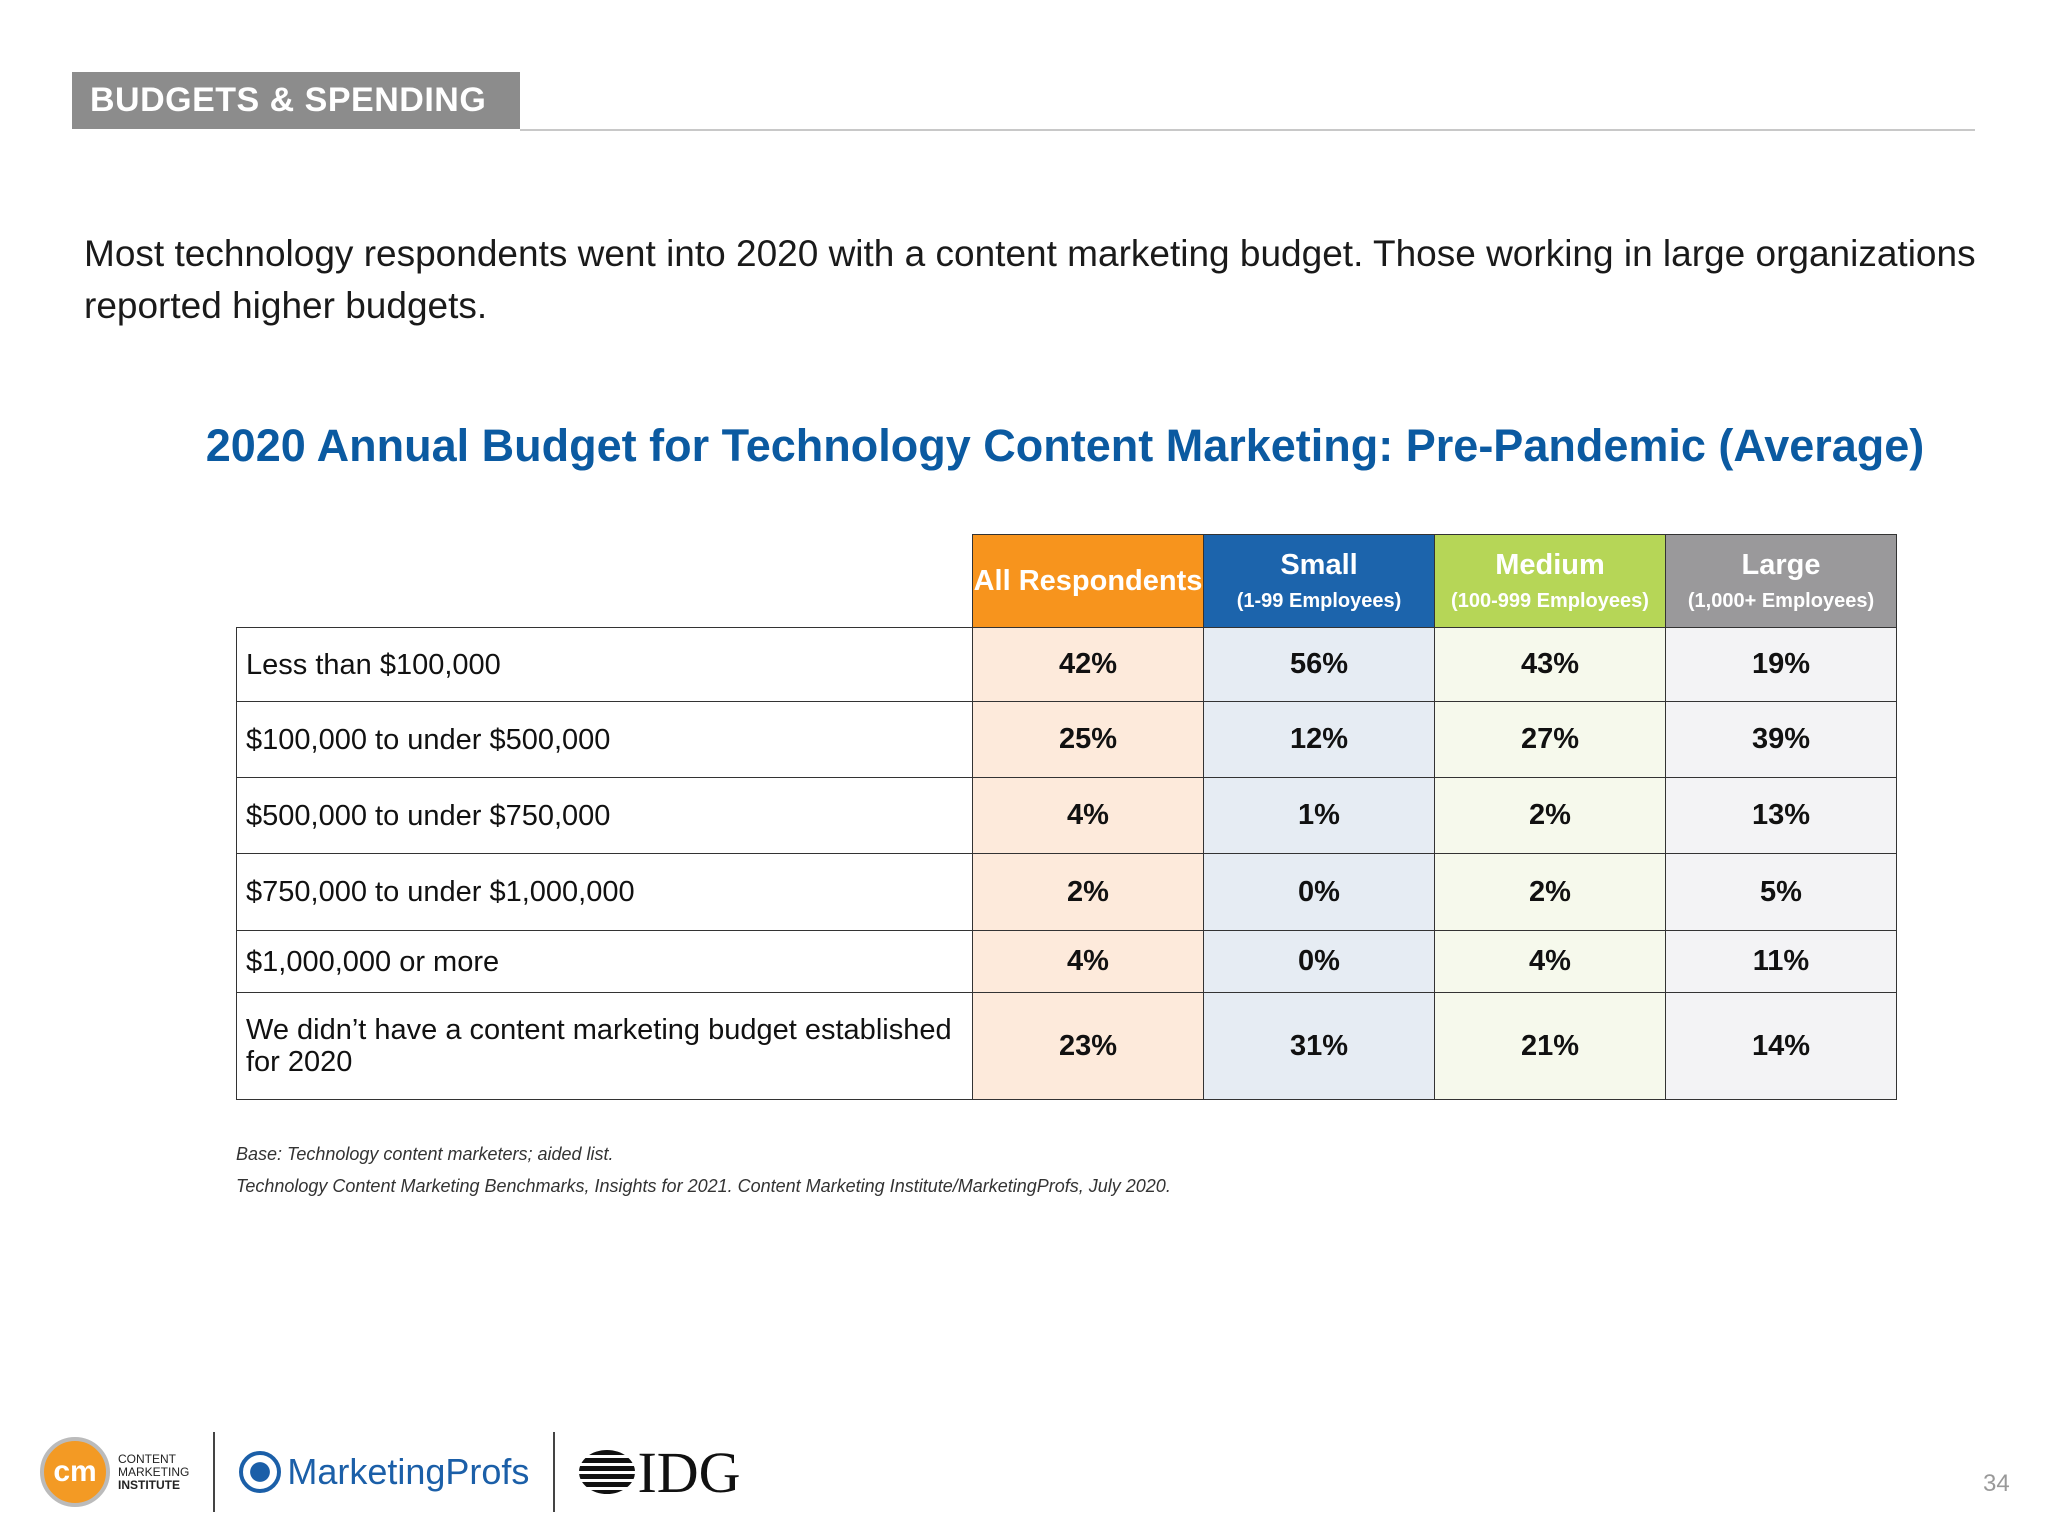  I want to click on value-cell: 43%, so click(1550, 664).